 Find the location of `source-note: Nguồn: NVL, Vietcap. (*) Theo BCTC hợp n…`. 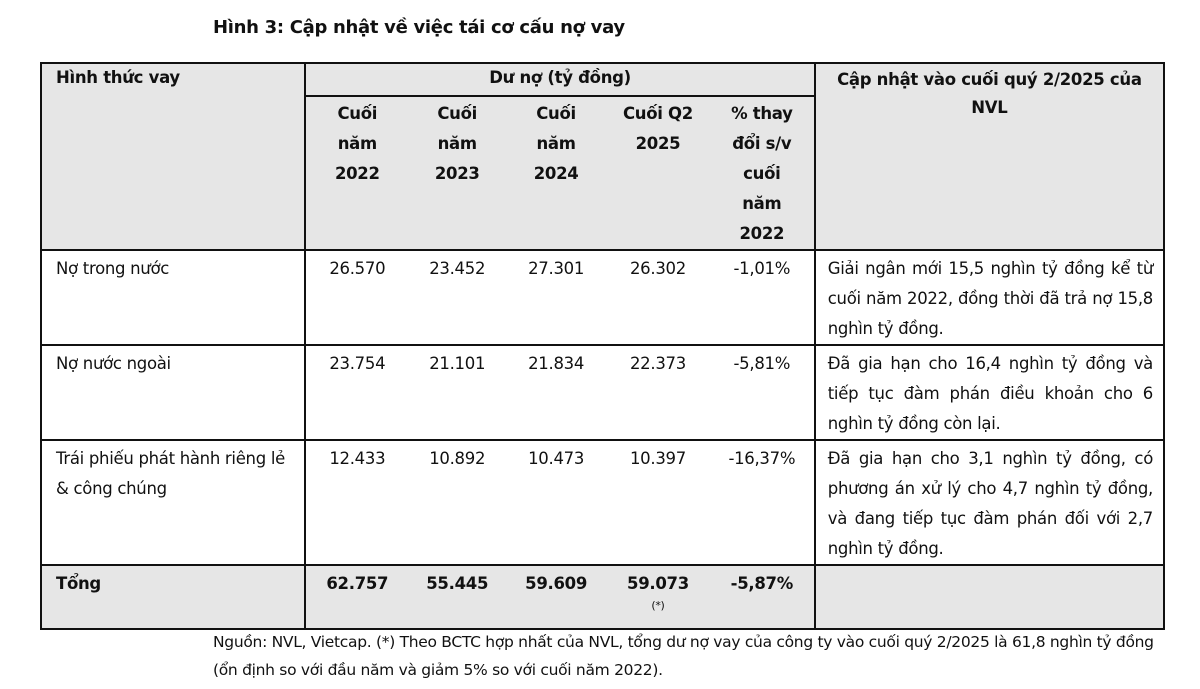

source-note: Nguồn: NVL, Vietcap. (*) Theo BCTC hợp n… is located at coordinates (683, 656).